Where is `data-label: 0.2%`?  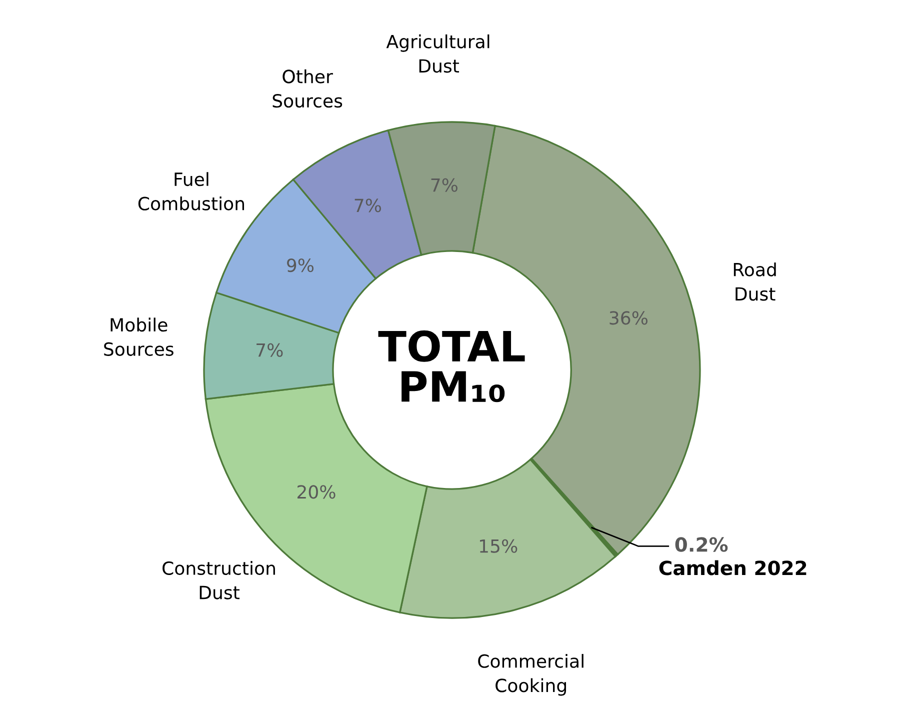
data-label: 0.2% is located at coordinates (701, 544).